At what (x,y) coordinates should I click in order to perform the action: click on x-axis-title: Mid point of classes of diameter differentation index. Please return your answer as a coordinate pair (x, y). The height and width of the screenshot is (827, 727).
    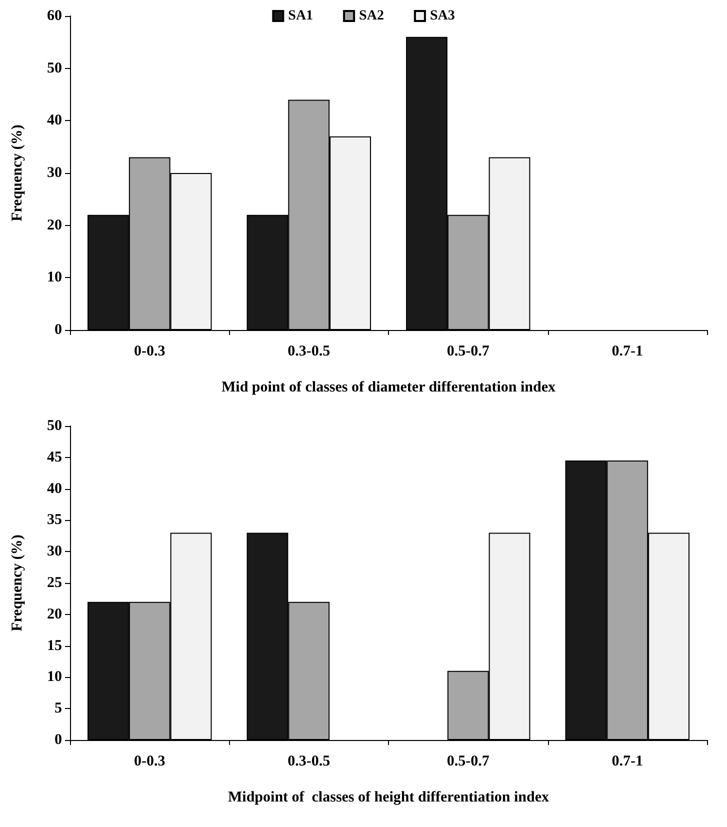
    Looking at the image, I should click on (388, 388).